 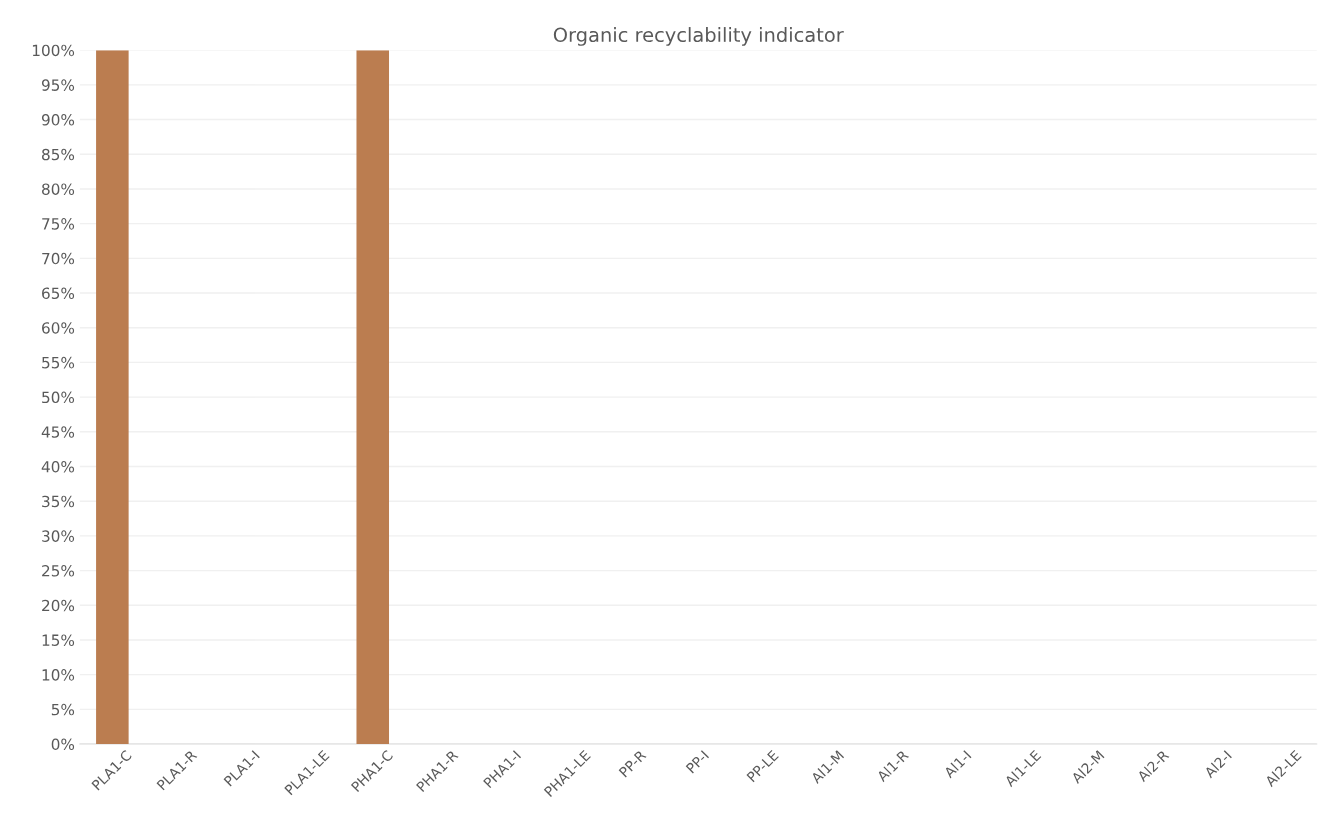 I want to click on chart-title: Organic recyclability indicator, so click(x=698, y=36).